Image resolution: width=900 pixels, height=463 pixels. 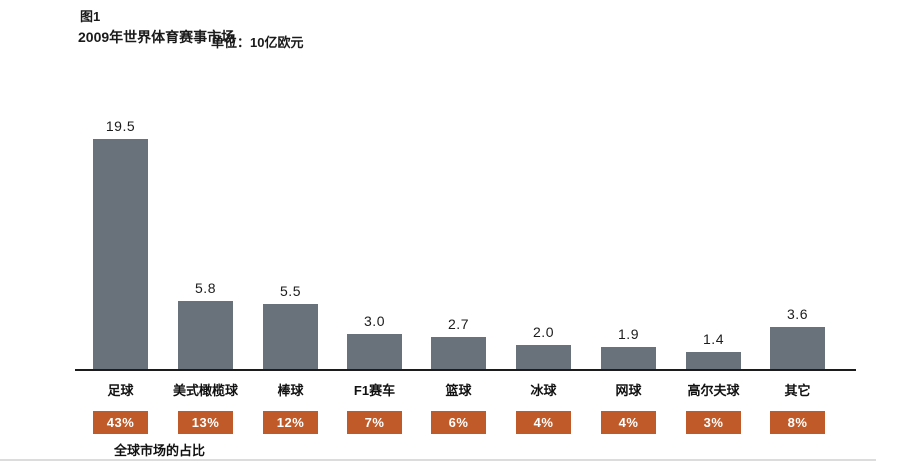 What do you see at coordinates (374, 422) in the screenshot?
I see `percent-badge: 7%` at bounding box center [374, 422].